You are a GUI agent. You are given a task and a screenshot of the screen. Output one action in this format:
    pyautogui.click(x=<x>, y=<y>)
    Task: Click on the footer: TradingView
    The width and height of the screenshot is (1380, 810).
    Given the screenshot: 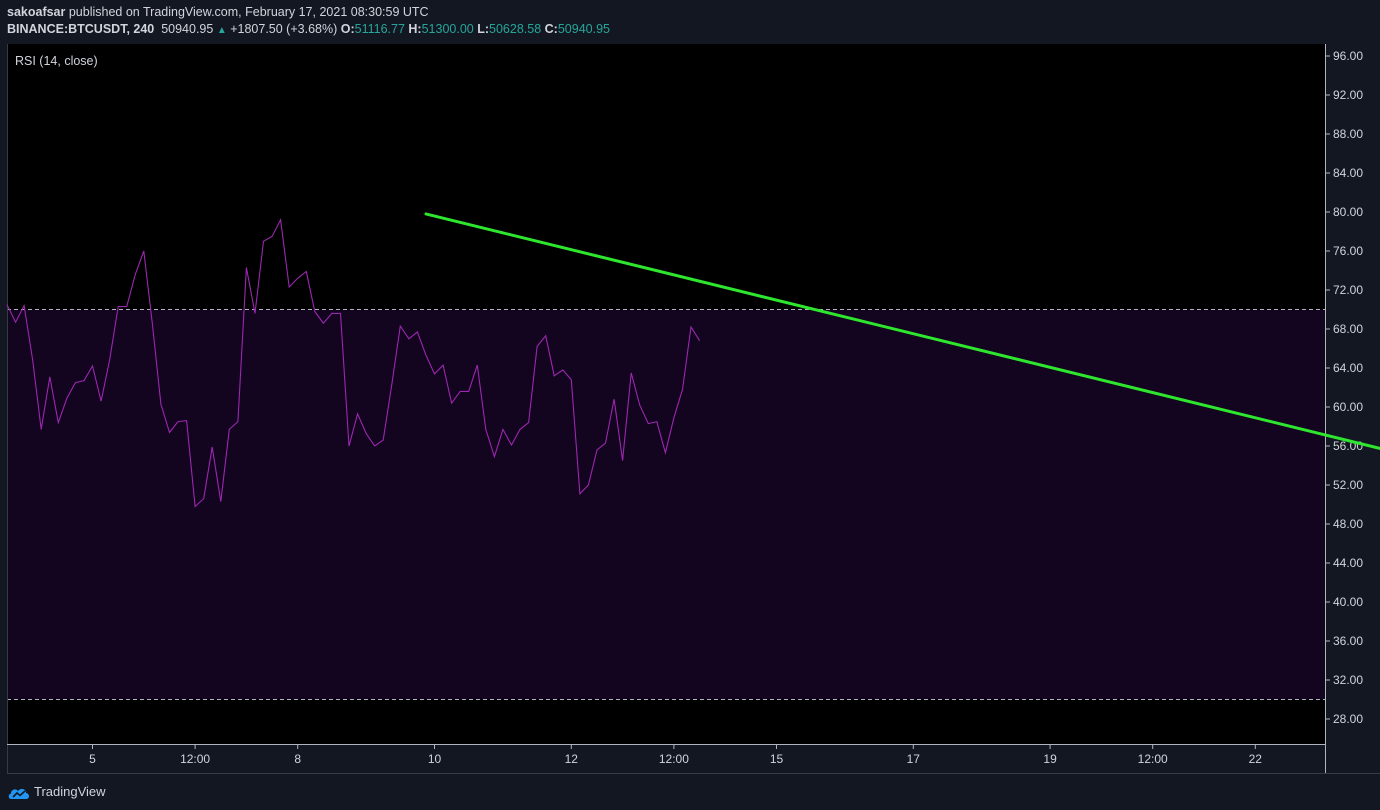 What is the action you would take?
    pyautogui.click(x=690, y=793)
    